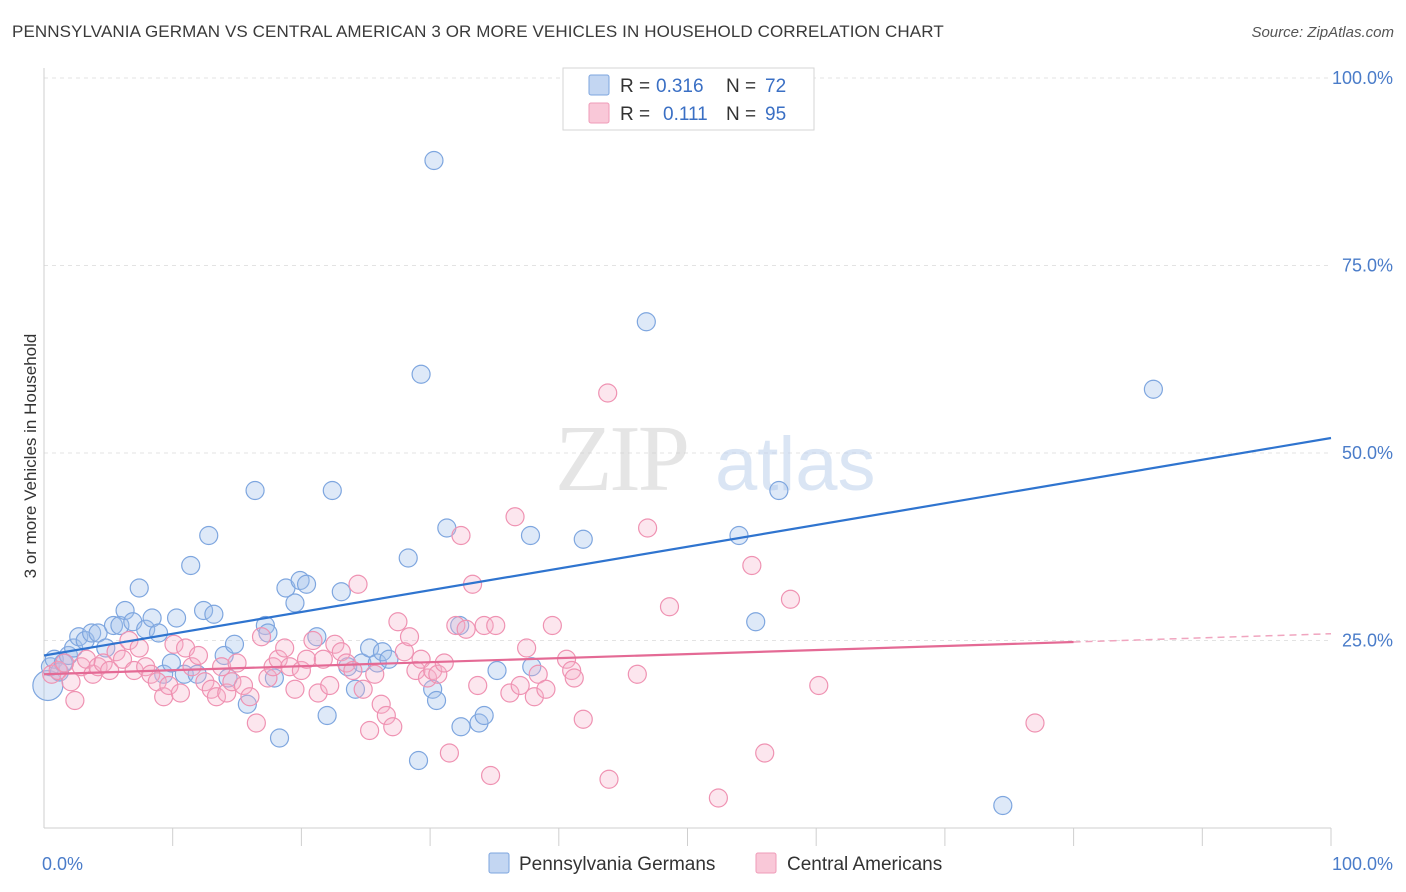 Image resolution: width=1406 pixels, height=892 pixels. Describe the element at coordinates (30, 456) in the screenshot. I see `y-axis-title: 3 or more Vehicles in Household` at that location.